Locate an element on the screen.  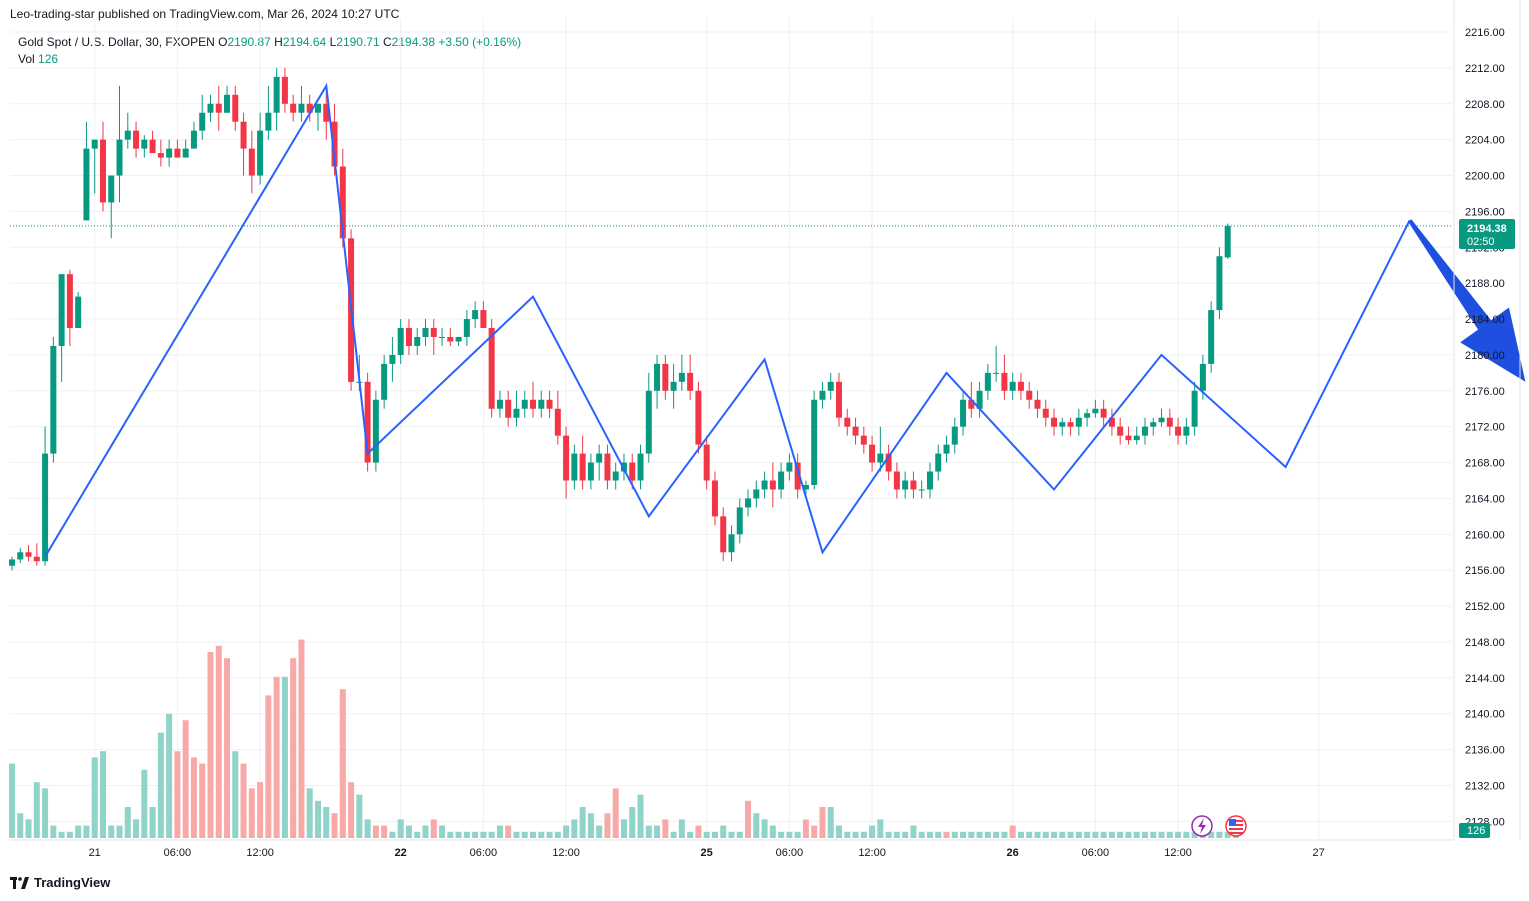
volume-value: 126 is located at coordinates (48, 59).